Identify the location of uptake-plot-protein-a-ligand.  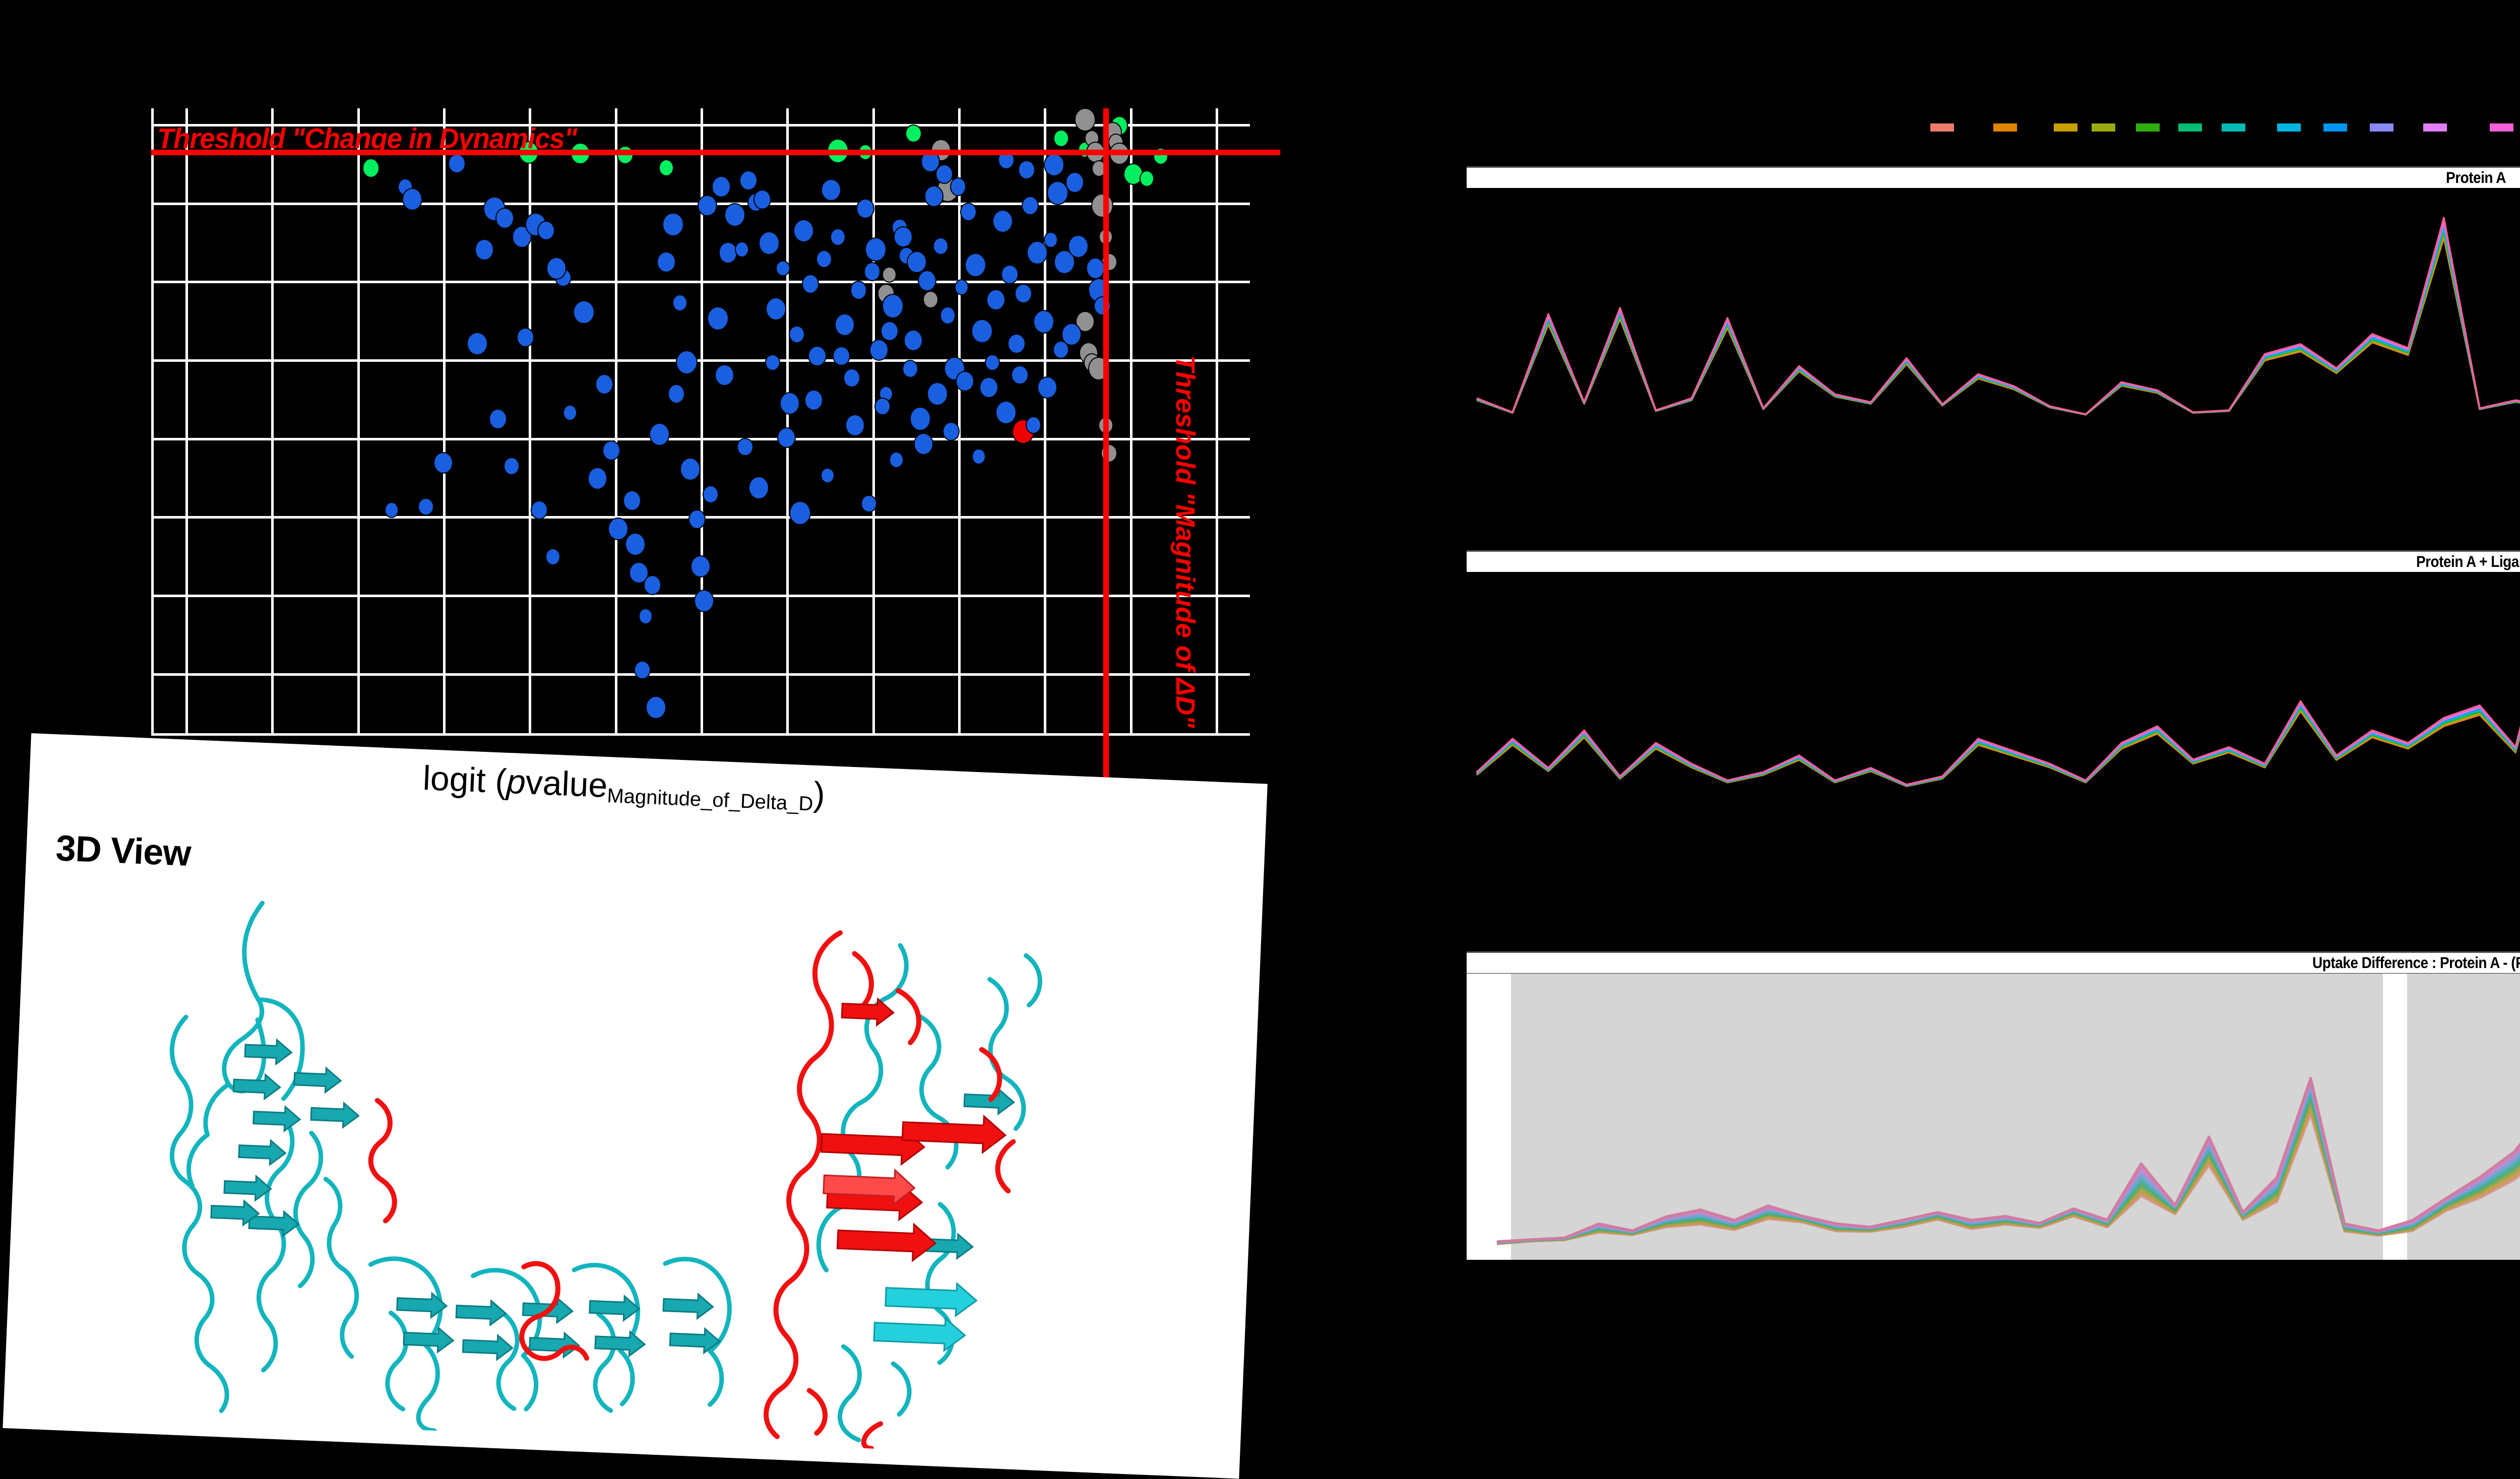
(1994, 700).